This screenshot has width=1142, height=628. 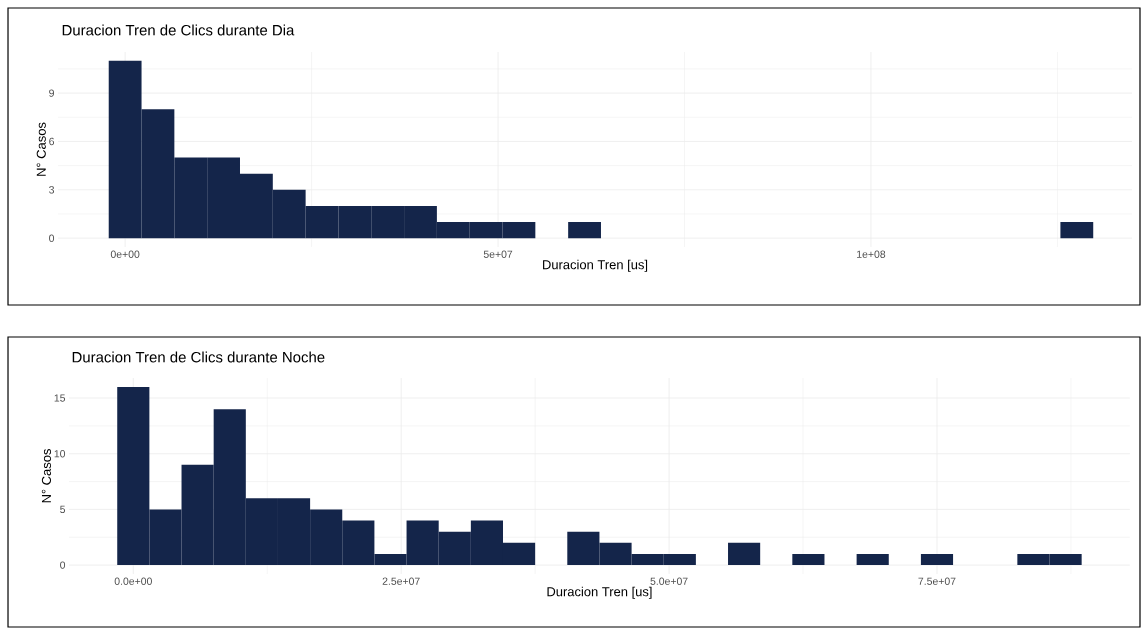 I want to click on y-tick-label: 15, so click(x=60, y=398).